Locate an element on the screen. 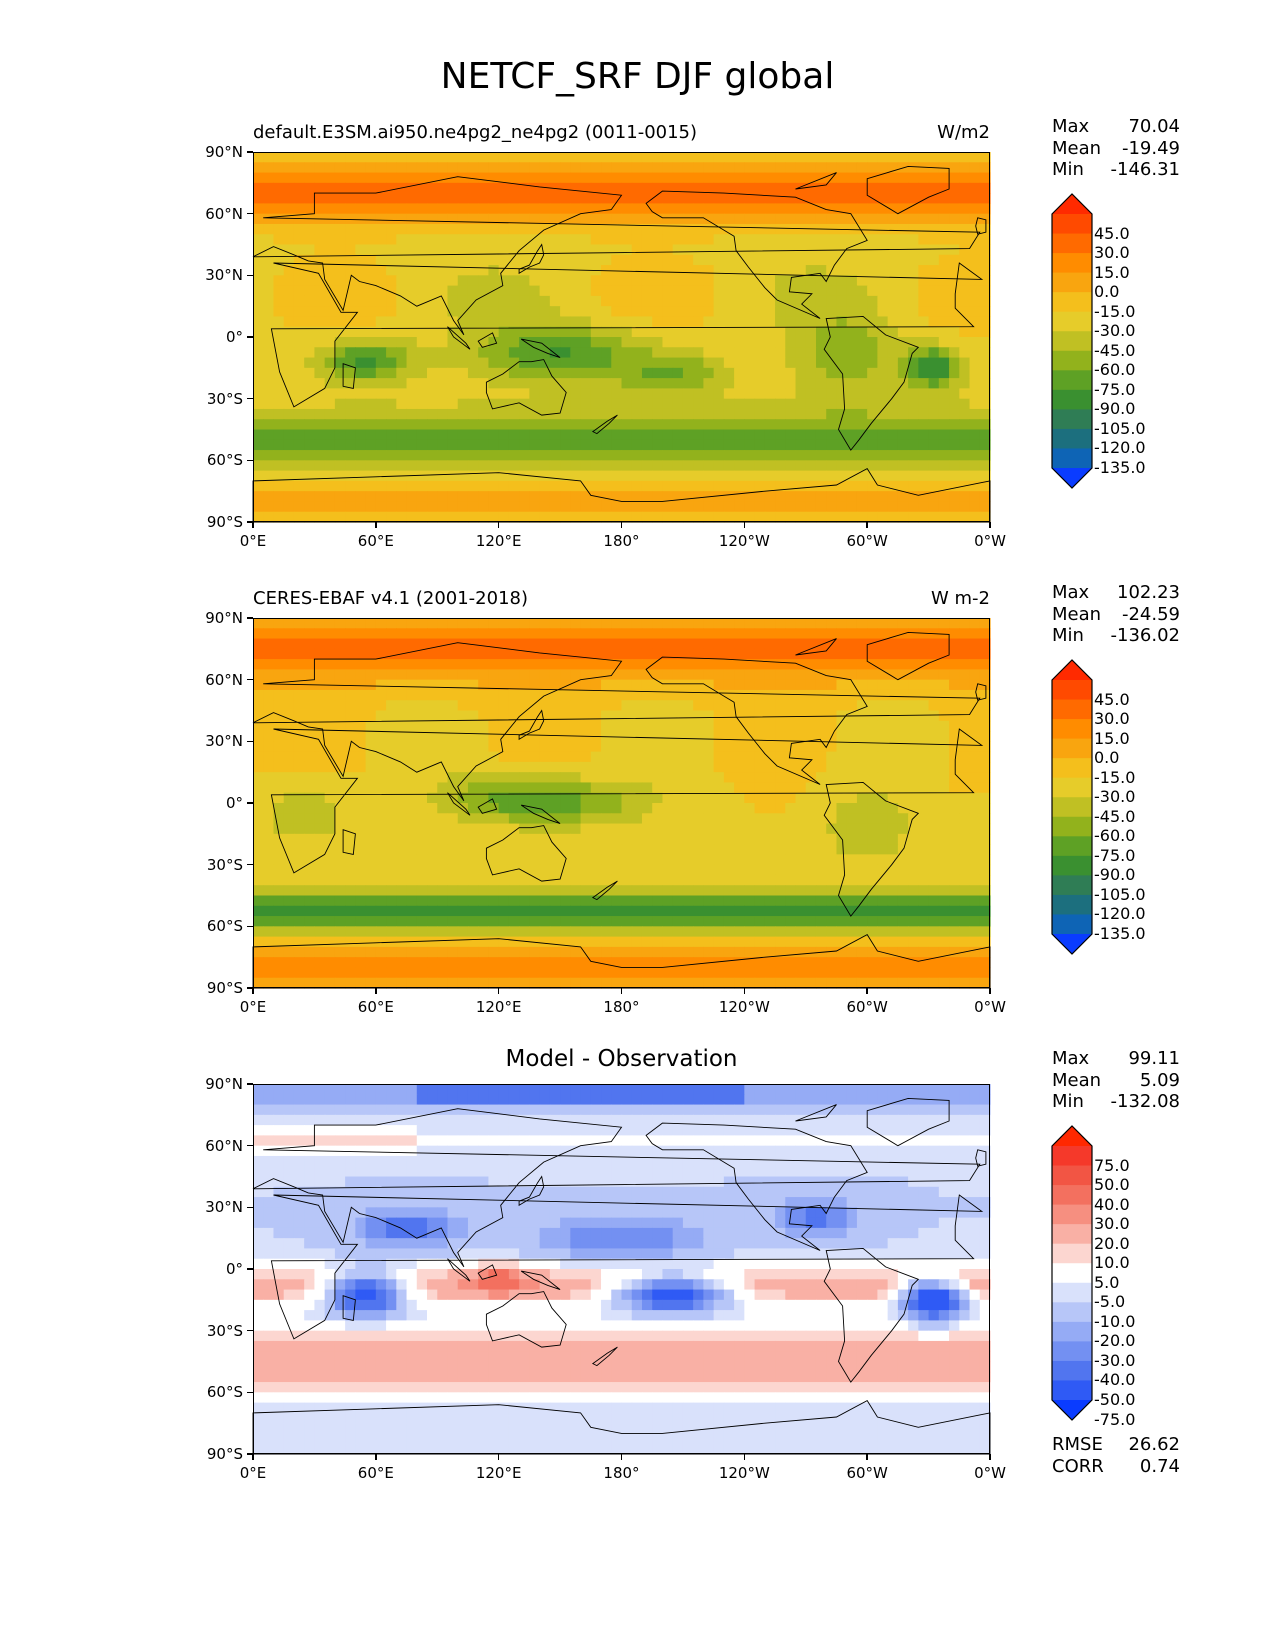  colorbar-level-label: -60.0 is located at coordinates (1115, 836).